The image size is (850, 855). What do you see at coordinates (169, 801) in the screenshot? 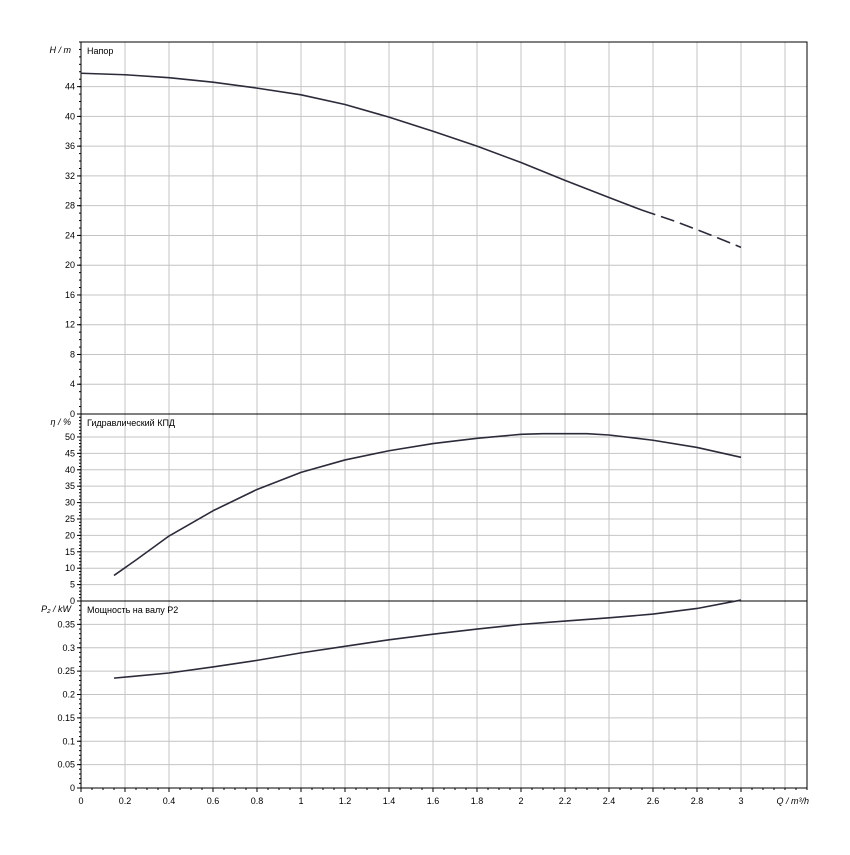
I see `x-tick-label: 0.4` at bounding box center [169, 801].